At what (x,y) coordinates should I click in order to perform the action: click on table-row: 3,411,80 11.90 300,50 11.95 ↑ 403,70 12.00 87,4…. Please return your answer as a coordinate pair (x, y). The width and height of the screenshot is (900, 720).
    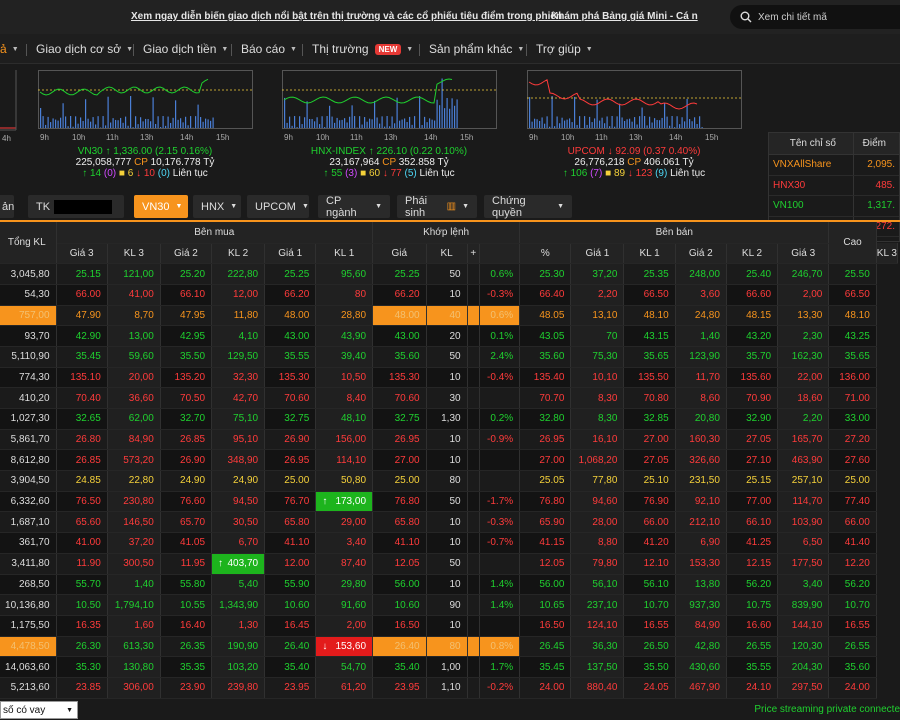
    Looking at the image, I should click on (449, 564).